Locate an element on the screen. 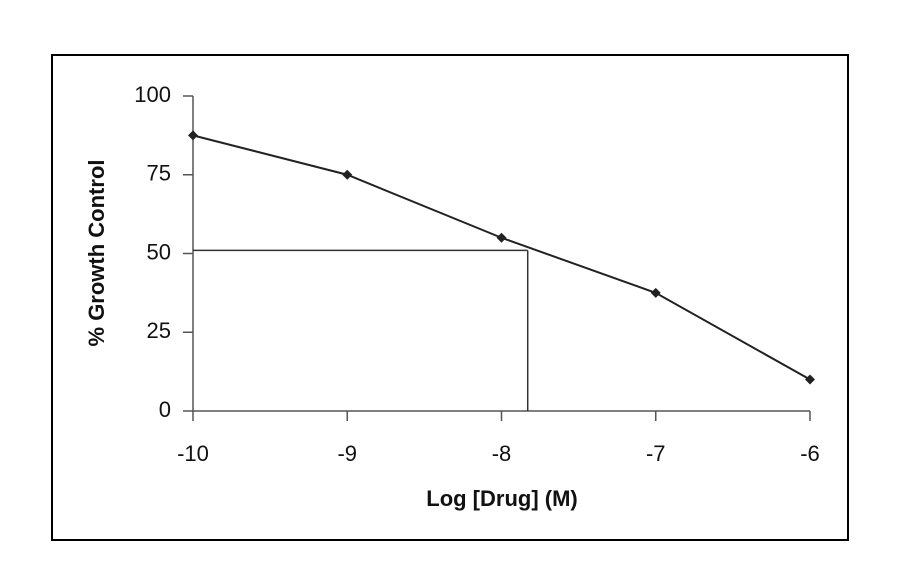 The height and width of the screenshot is (567, 897). y-tick-label: 0 is located at coordinates (165, 409).